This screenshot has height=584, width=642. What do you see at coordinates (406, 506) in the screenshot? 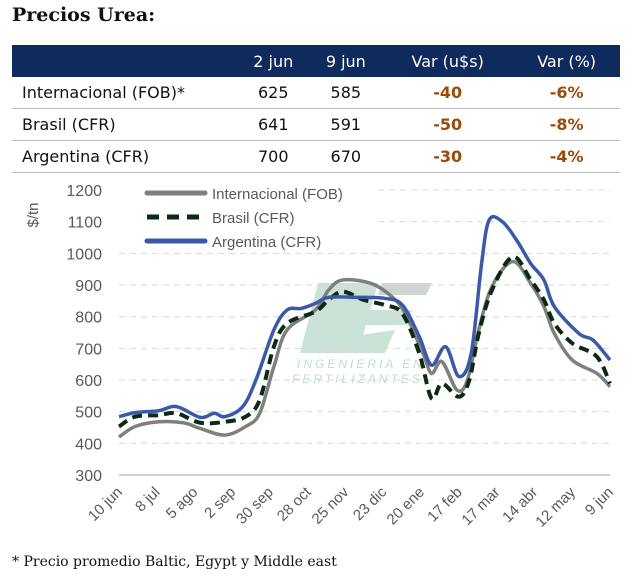
I see `x-tick-label: 20 ene` at bounding box center [406, 506].